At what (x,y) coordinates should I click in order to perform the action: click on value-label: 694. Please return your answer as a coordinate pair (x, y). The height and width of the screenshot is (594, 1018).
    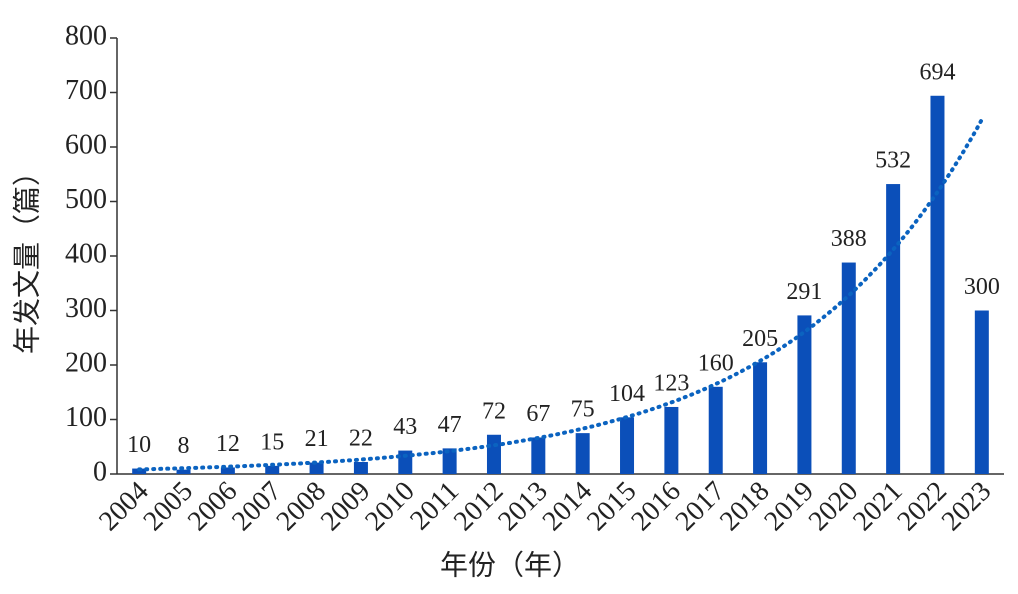
    Looking at the image, I should click on (937, 72).